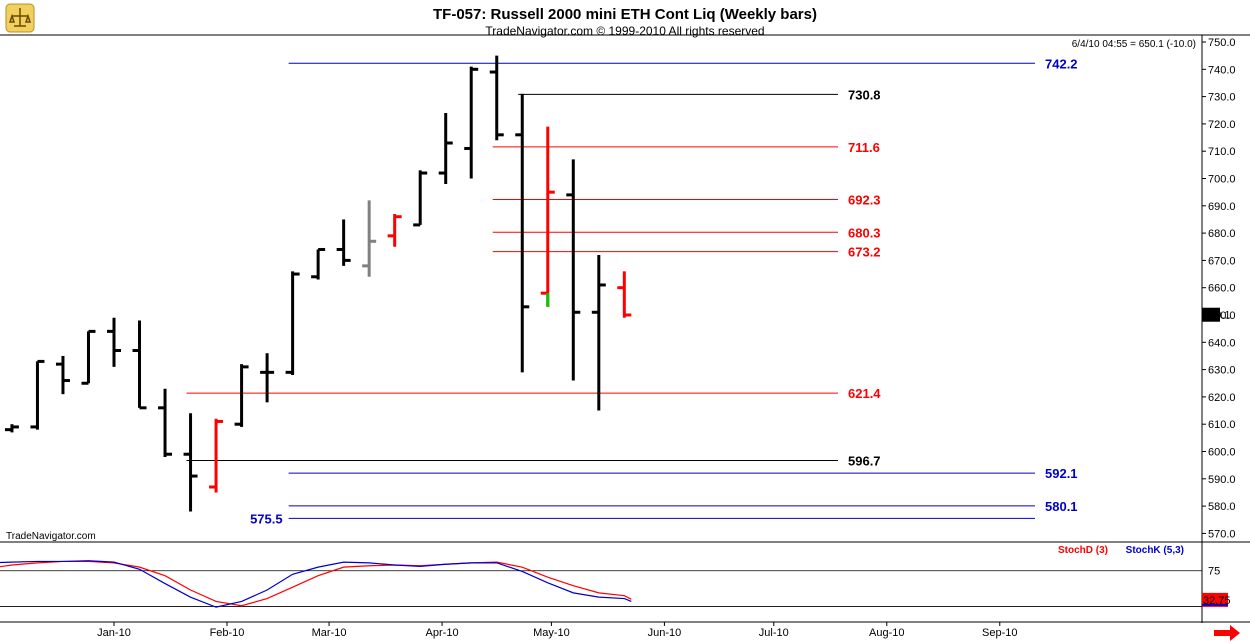 Image resolution: width=1250 pixels, height=643 pixels. What do you see at coordinates (1061, 473) in the screenshot?
I see `level-label: 592.1` at bounding box center [1061, 473].